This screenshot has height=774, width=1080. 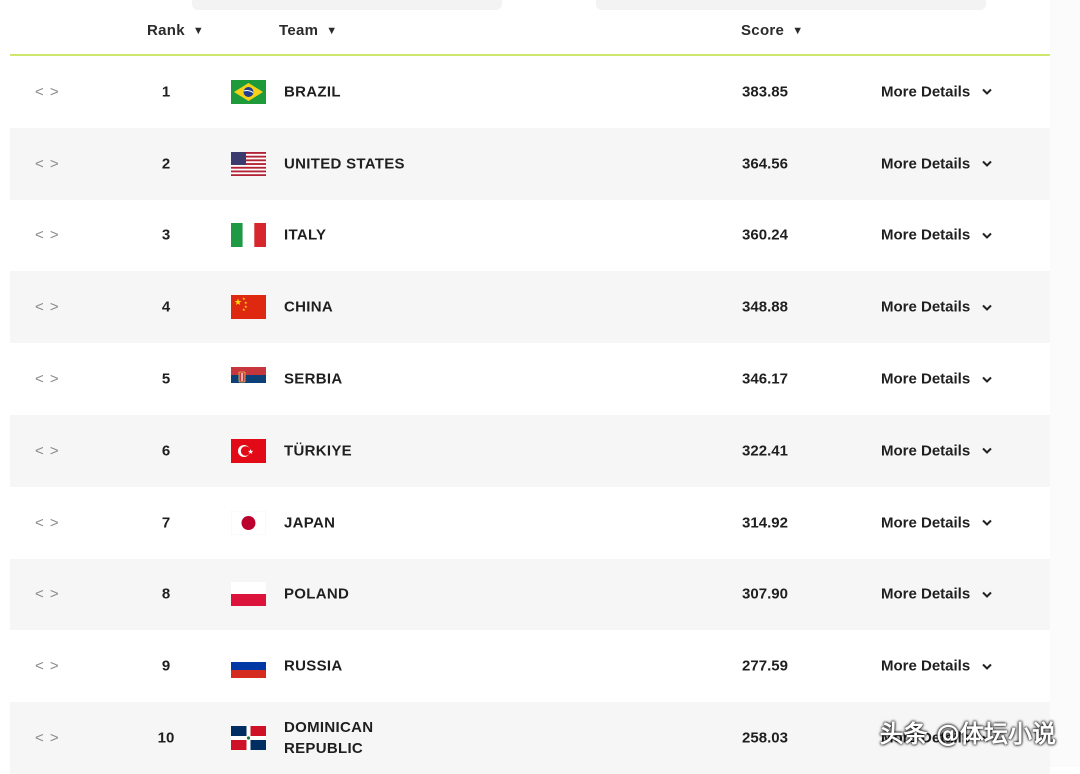 I want to click on score-value: 307.90, so click(x=765, y=594).